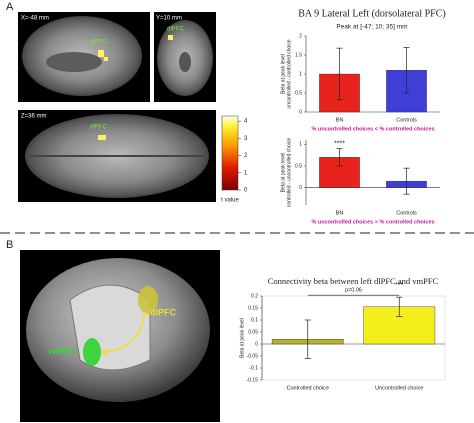 The height and width of the screenshot is (423, 474). Describe the element at coordinates (246, 156) in the screenshot. I see `colorbar-tick-label: 2` at that location.